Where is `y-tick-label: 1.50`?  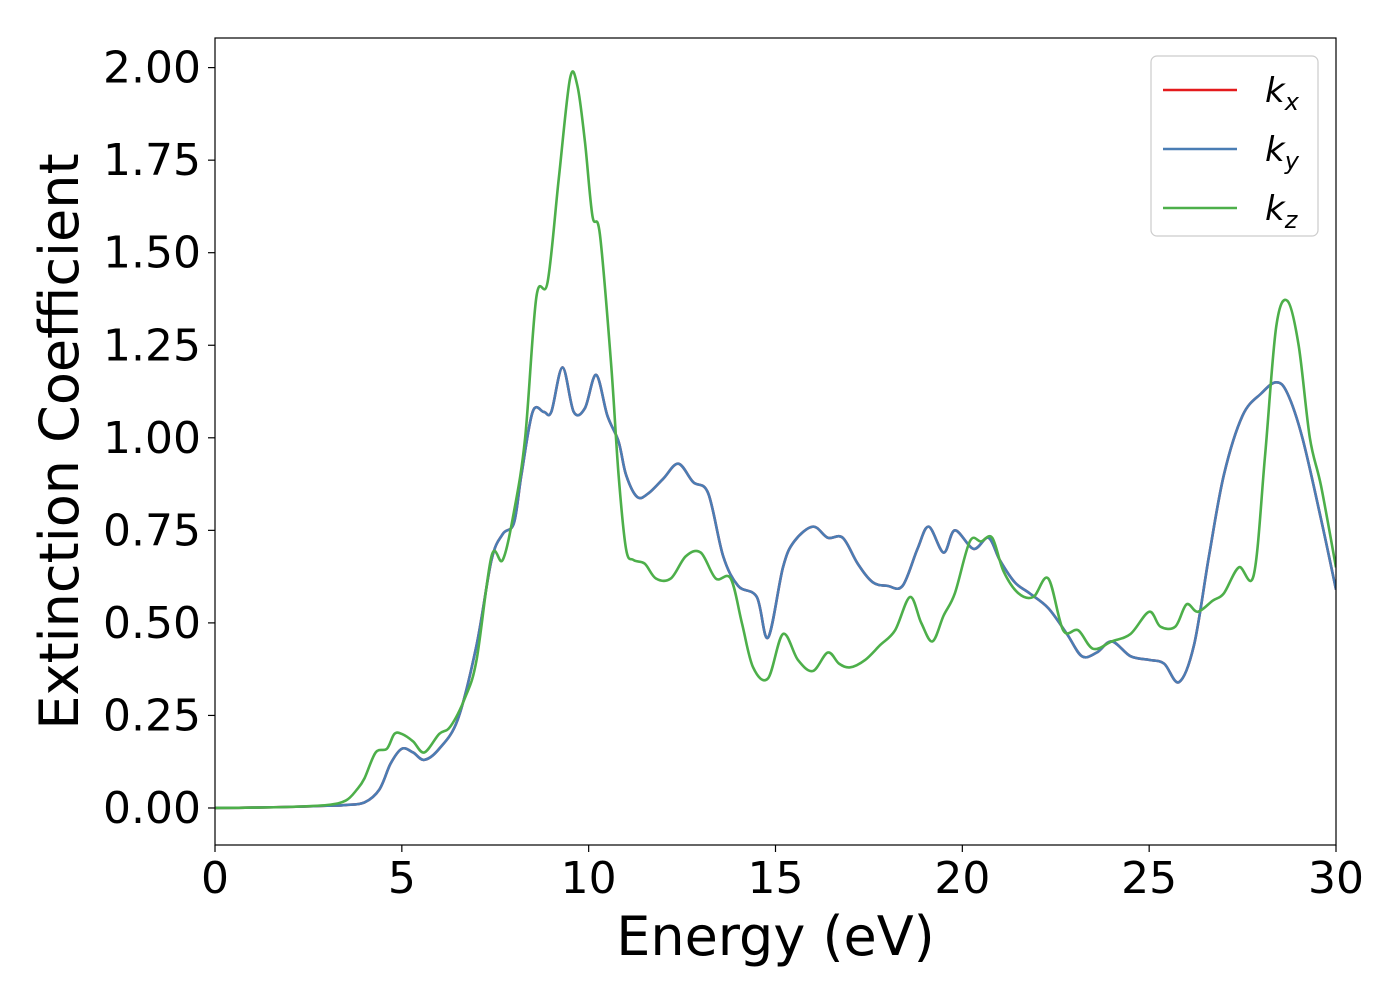
y-tick-label: 1.50 is located at coordinates (152, 253).